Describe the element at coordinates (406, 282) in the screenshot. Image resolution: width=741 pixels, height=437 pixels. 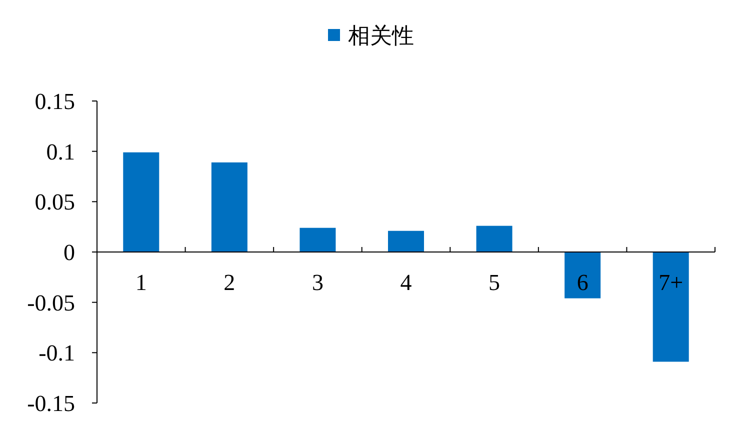
I see `x-tick-label: 4` at that location.